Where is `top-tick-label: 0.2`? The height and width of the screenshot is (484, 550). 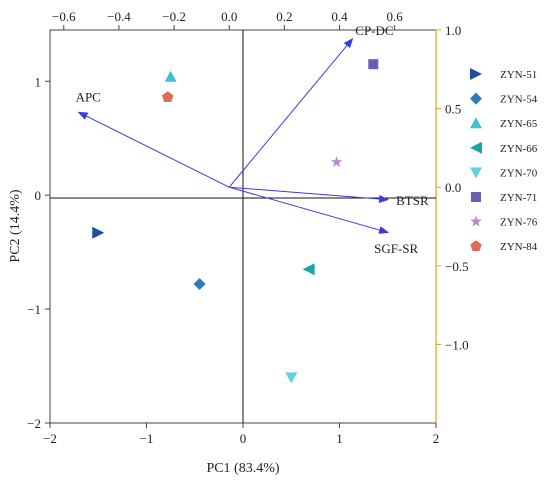 top-tick-label: 0.2 is located at coordinates (284, 16).